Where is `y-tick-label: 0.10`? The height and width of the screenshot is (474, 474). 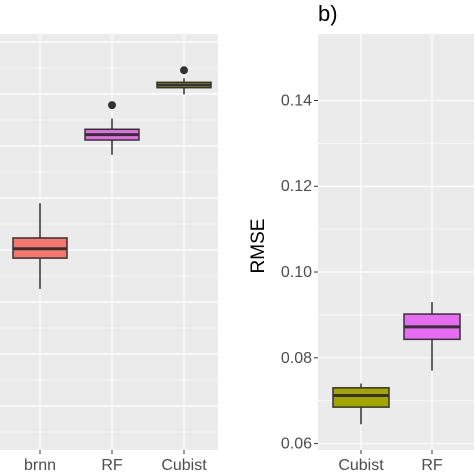 y-tick-label: 0.10 is located at coordinates (296, 272).